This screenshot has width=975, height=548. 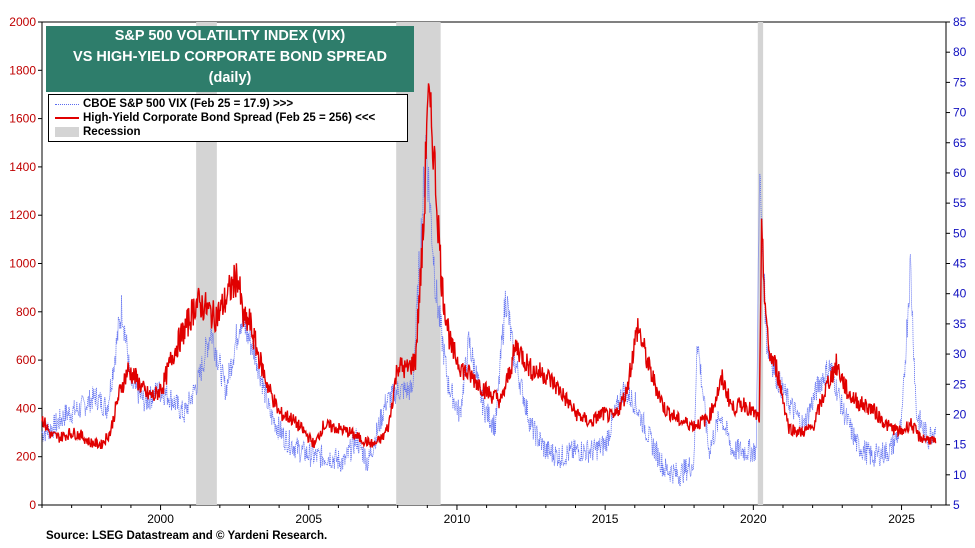 What do you see at coordinates (901, 519) in the screenshot?
I see `x-tick-label: 2025` at bounding box center [901, 519].